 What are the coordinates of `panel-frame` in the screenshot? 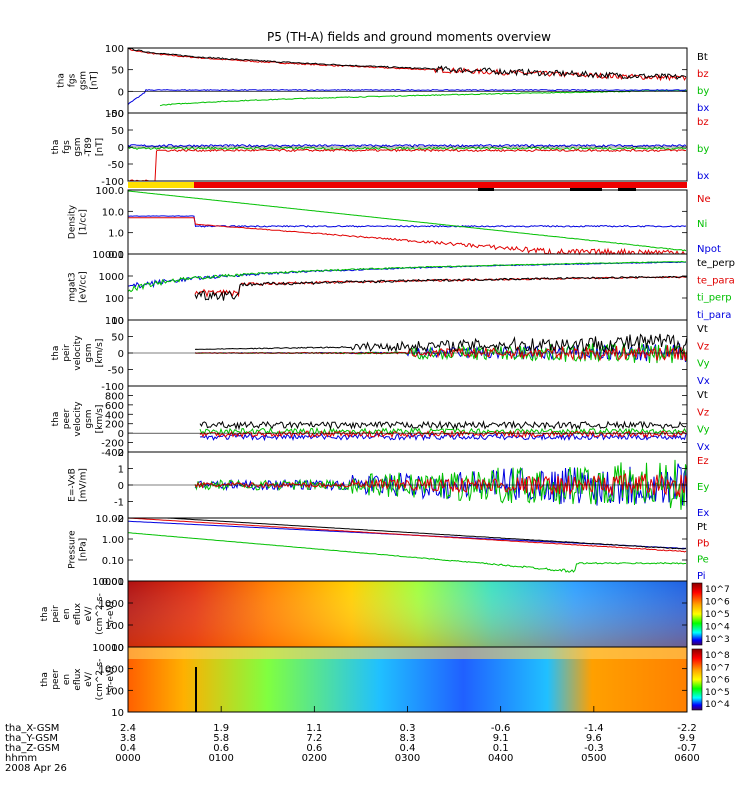 It's located at (407, 419).